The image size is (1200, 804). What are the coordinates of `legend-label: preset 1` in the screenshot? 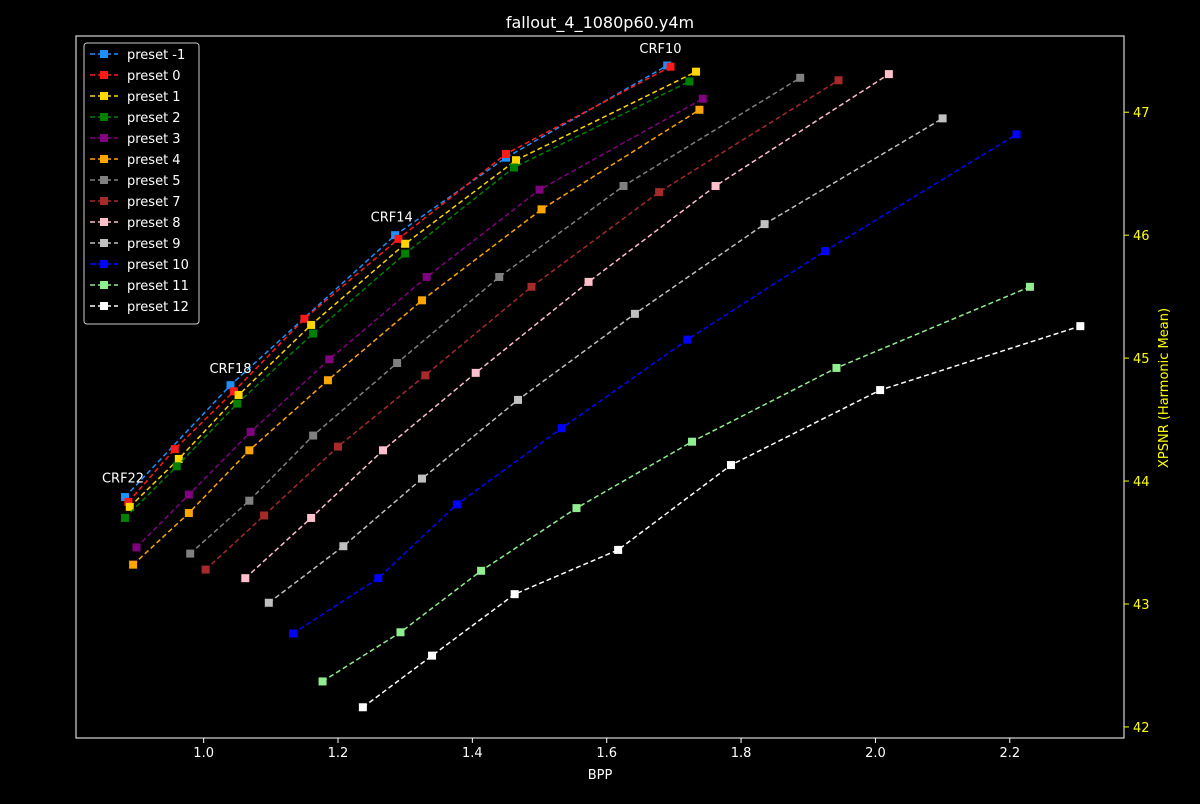 It's located at (154, 97).